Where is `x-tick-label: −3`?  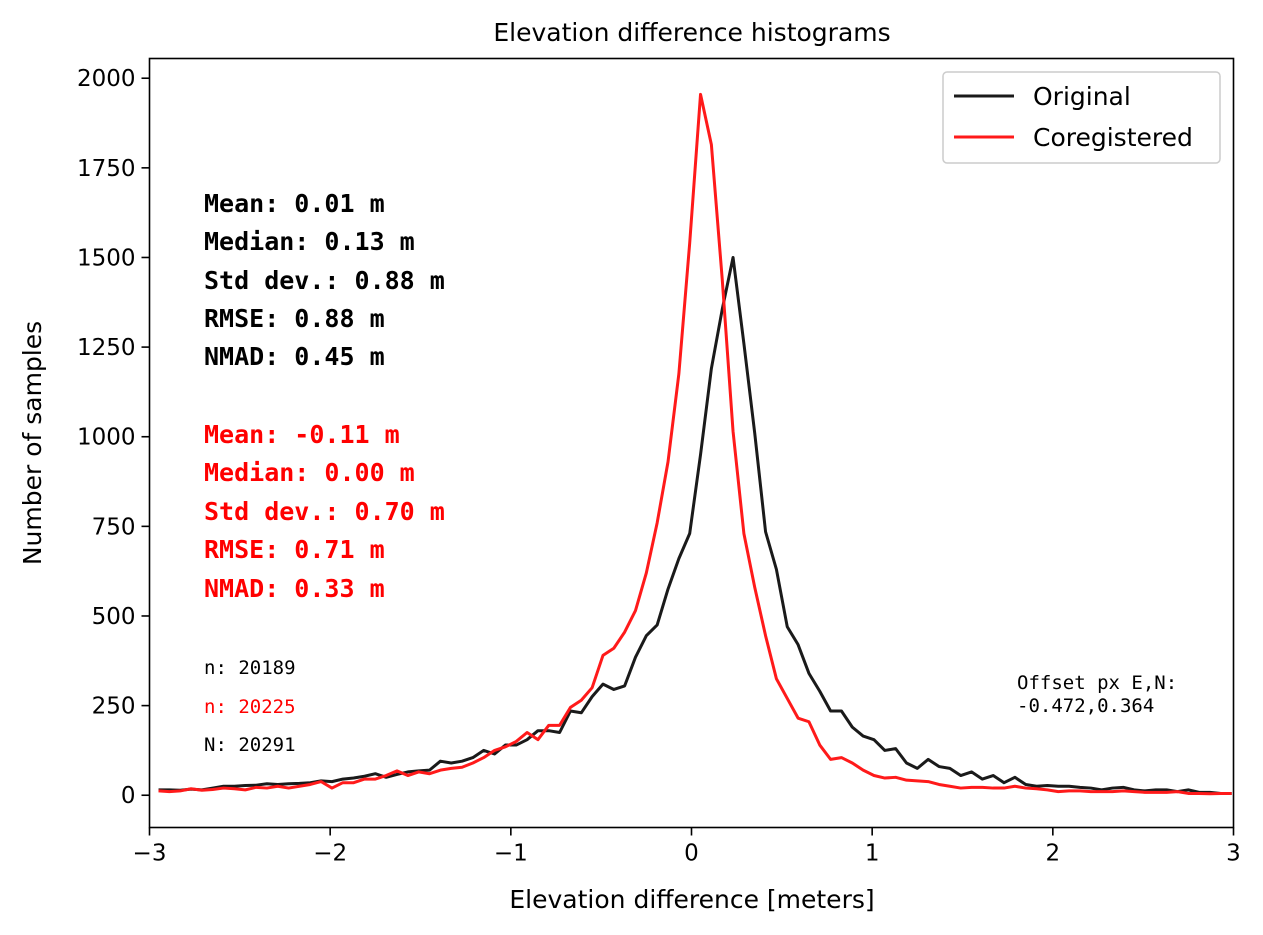 x-tick-label: −3 is located at coordinates (150, 854).